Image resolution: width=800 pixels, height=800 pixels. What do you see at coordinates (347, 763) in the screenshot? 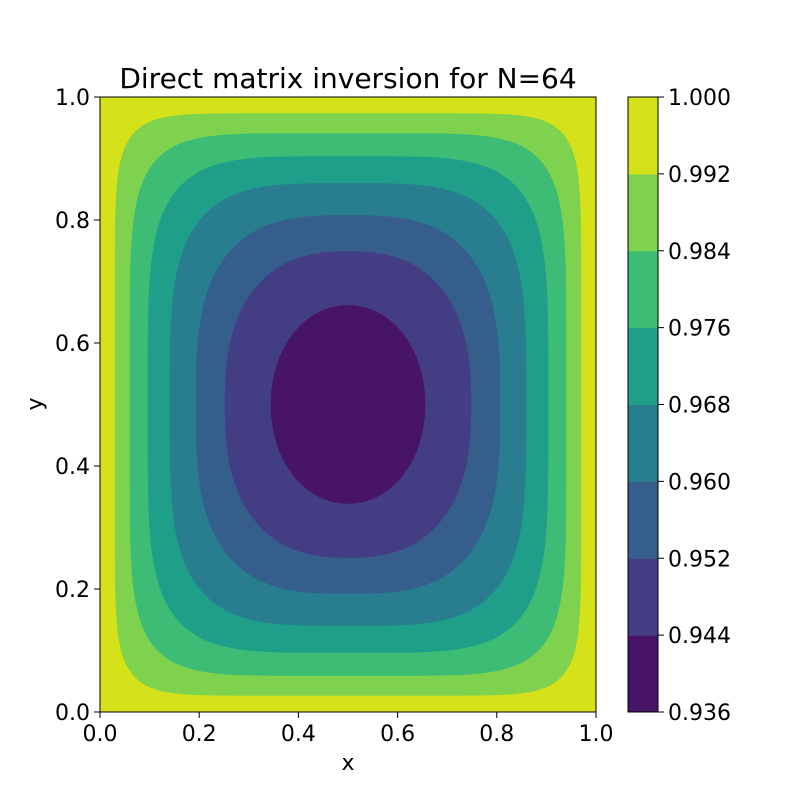
I see `x-axis-label: x` at bounding box center [347, 763].